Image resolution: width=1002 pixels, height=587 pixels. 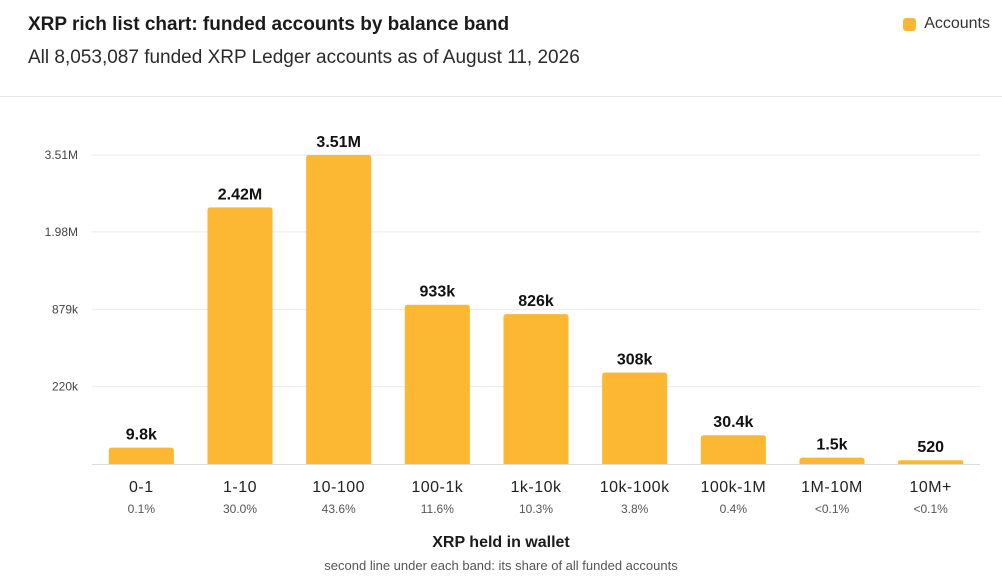 What do you see at coordinates (733, 422) in the screenshot?
I see `bar-value-label: 30.4k` at bounding box center [733, 422].